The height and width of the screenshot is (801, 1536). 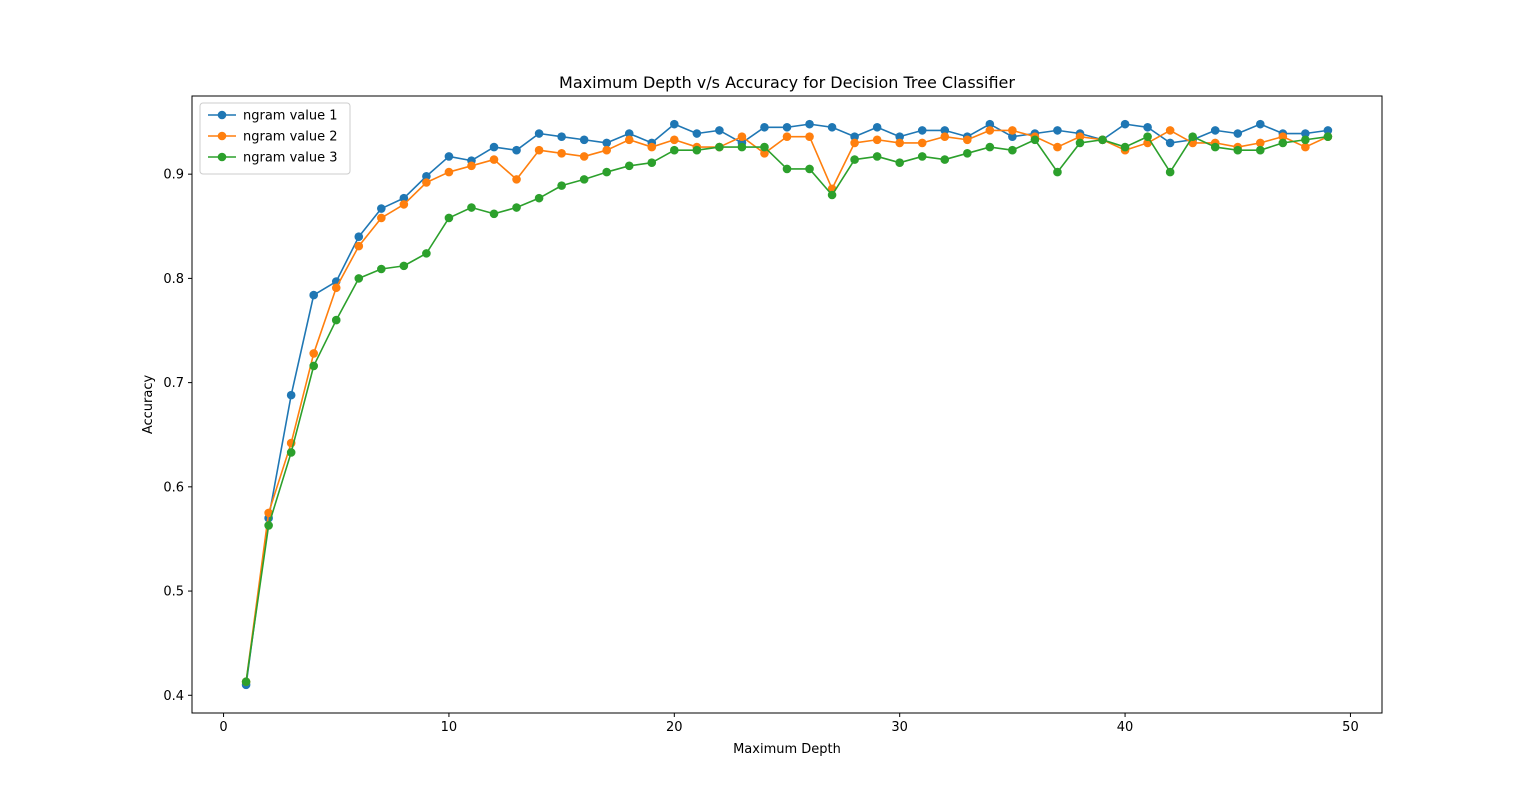 I want to click on y-tick-label: 0.9, so click(x=173, y=175).